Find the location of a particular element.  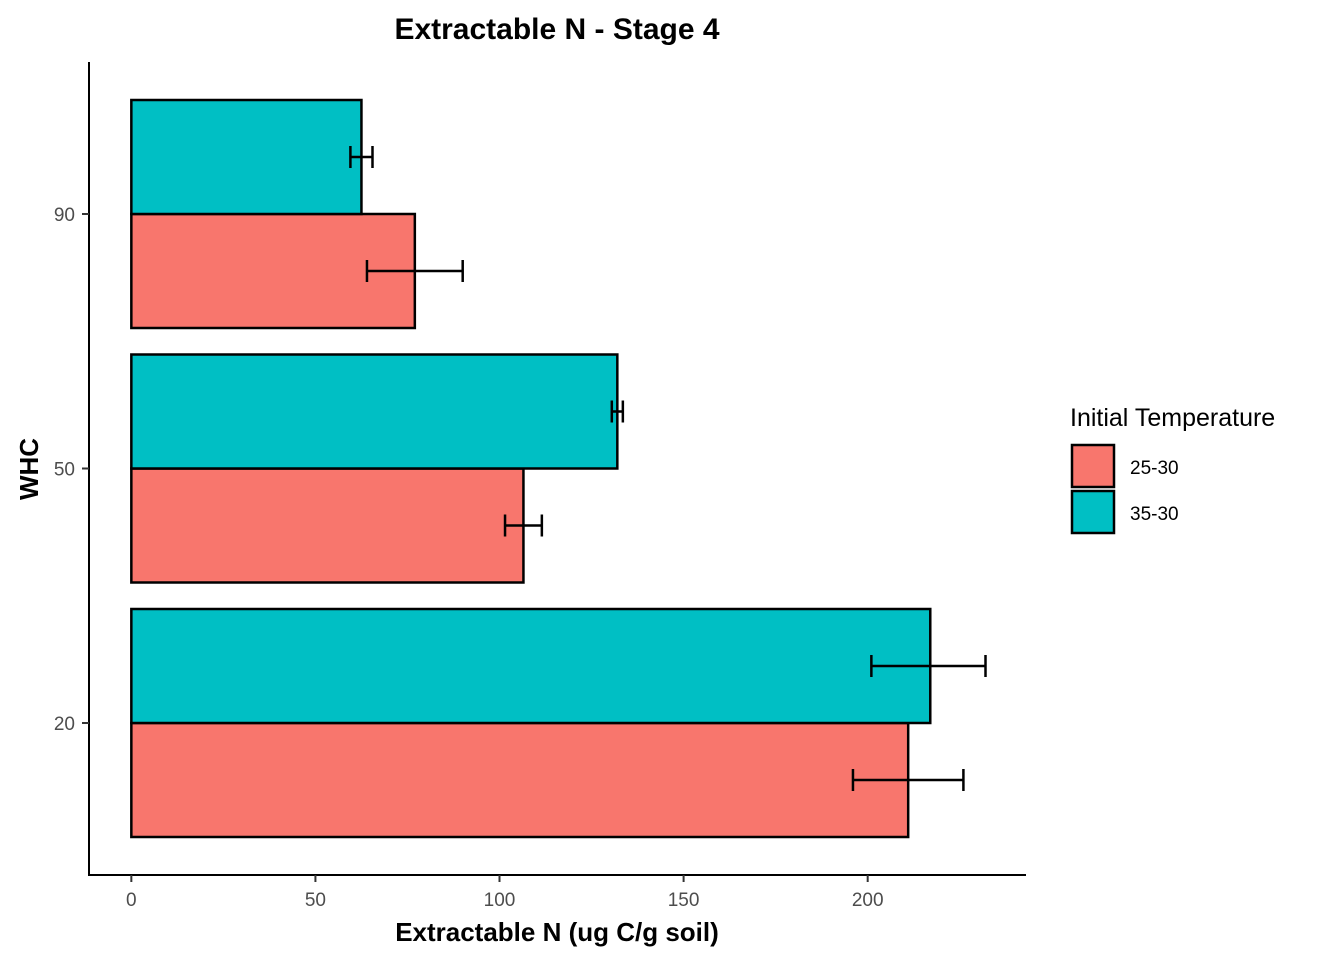

legend-title: Initial Temperature is located at coordinates (1172, 418).